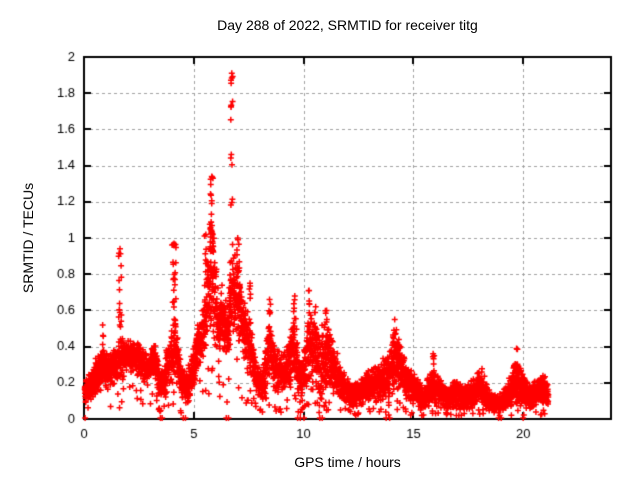 This screenshot has height=480, width=640. Describe the element at coordinates (28, 238) in the screenshot. I see `y-axis-label: SRMTID / TECUs` at that location.